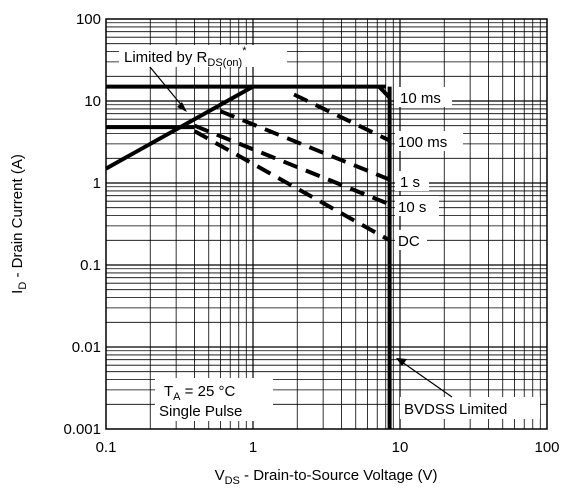  What do you see at coordinates (455, 409) in the screenshot?
I see `bvdss-label: BVDSS Limited` at bounding box center [455, 409].